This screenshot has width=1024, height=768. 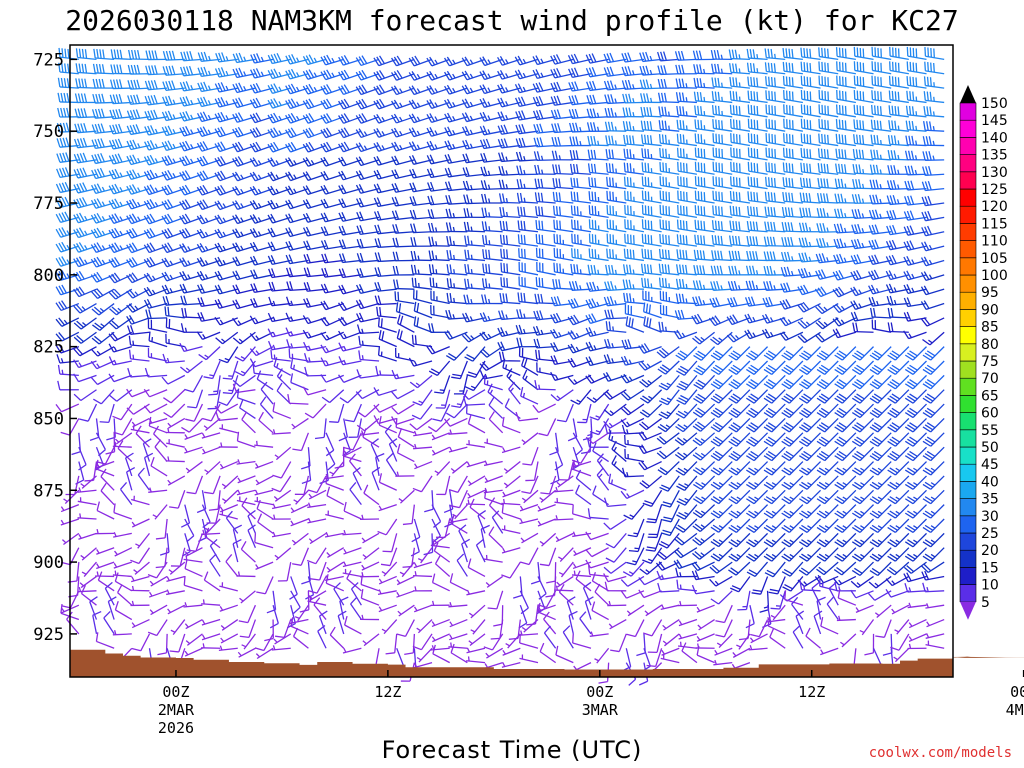 What do you see at coordinates (990, 414) in the screenshot?
I see `colorbar-tick-label: 60` at bounding box center [990, 414].